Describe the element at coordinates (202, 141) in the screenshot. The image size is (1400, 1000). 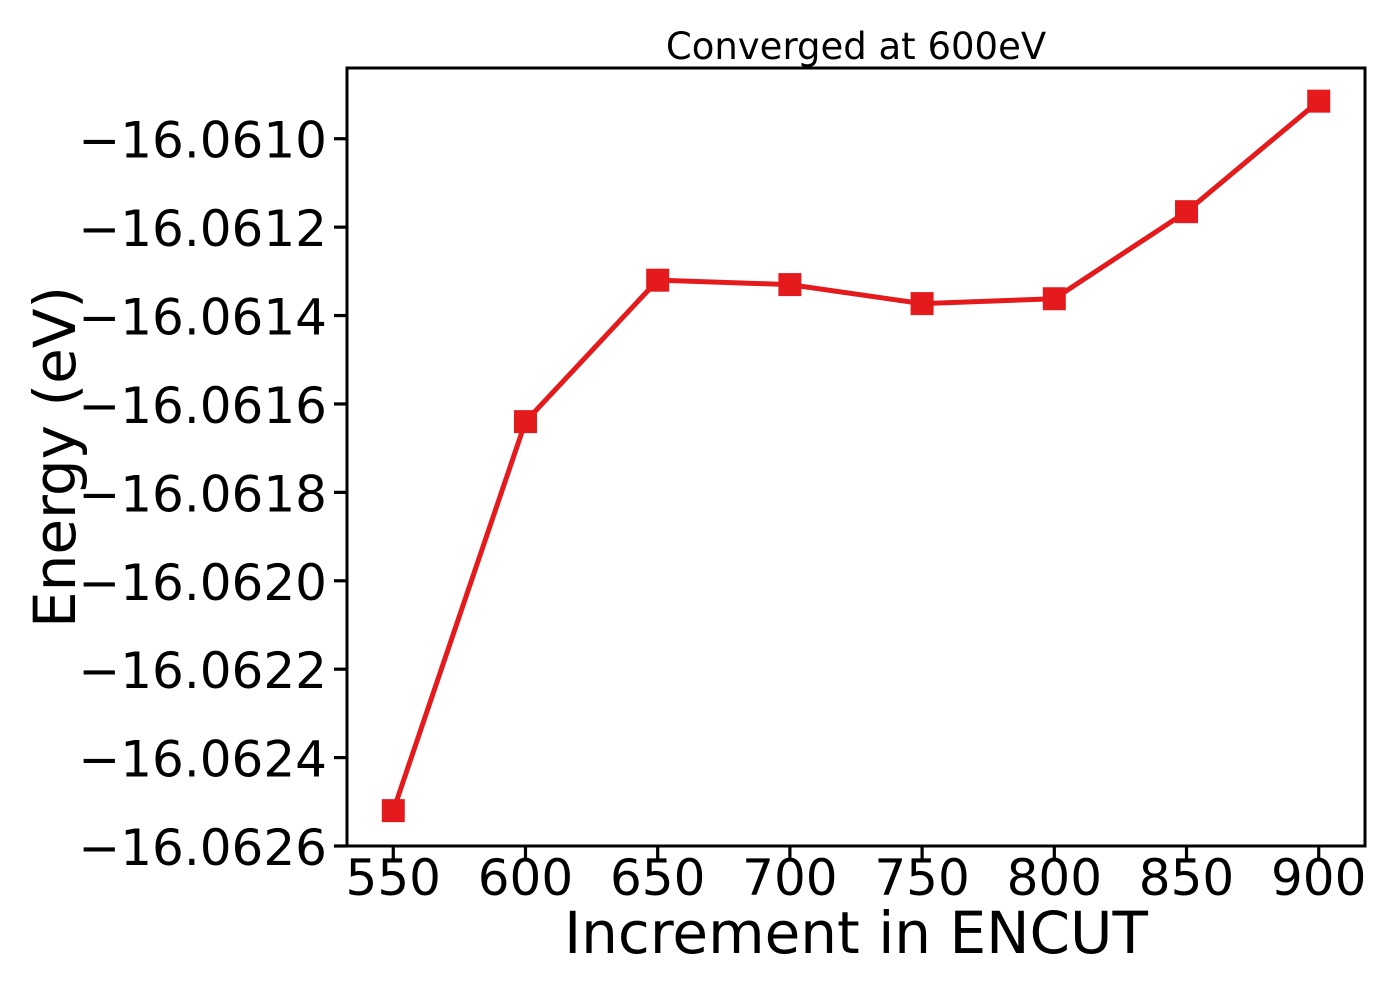
I see `y-tick-label: −16.0610` at that location.